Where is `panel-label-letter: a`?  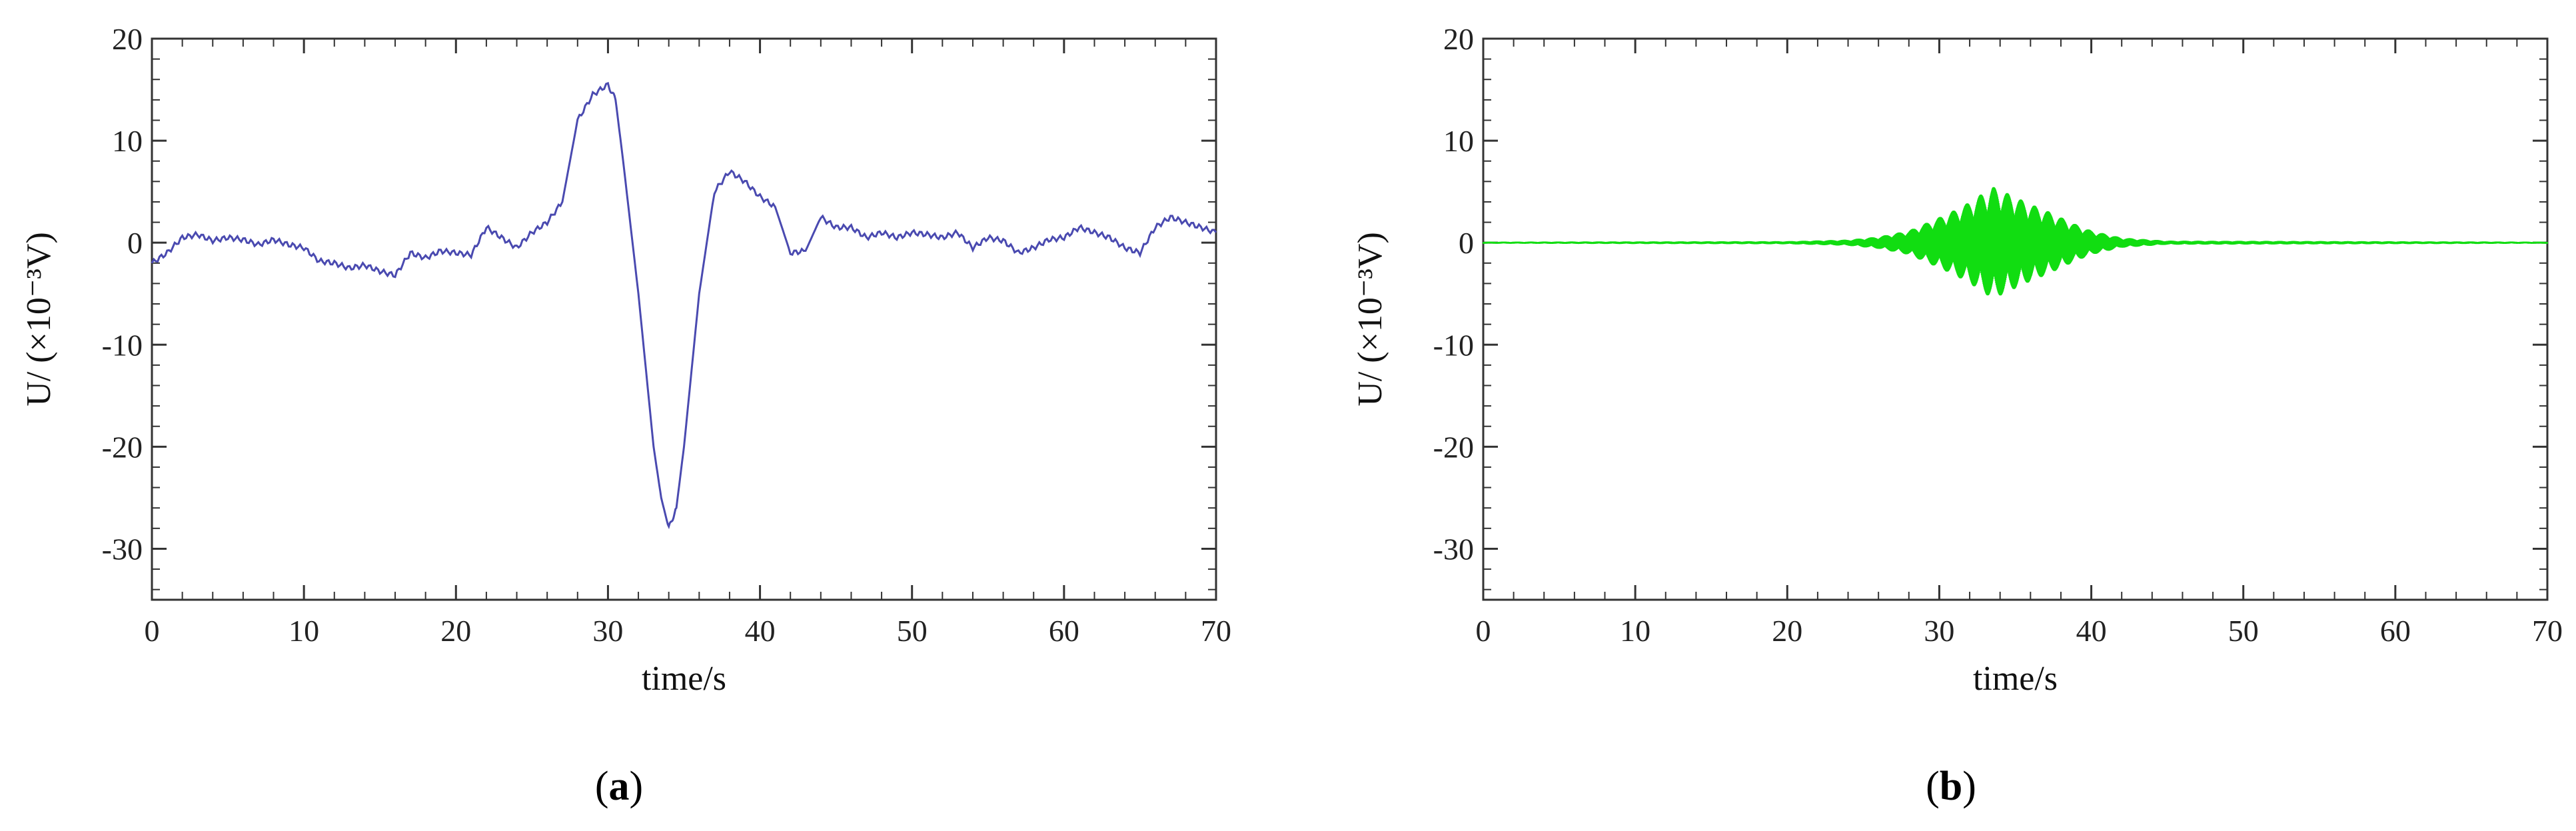 panel-label-letter: a is located at coordinates (619, 786).